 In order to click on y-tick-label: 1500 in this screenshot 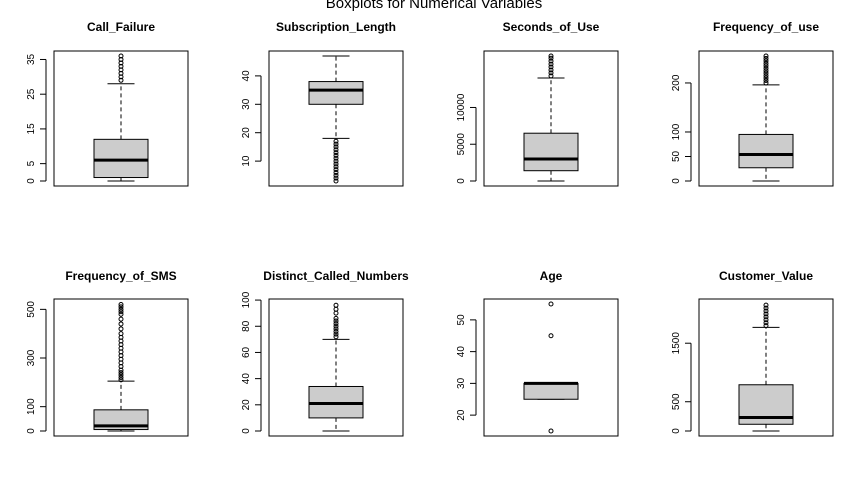, I will do `click(676, 343)`.